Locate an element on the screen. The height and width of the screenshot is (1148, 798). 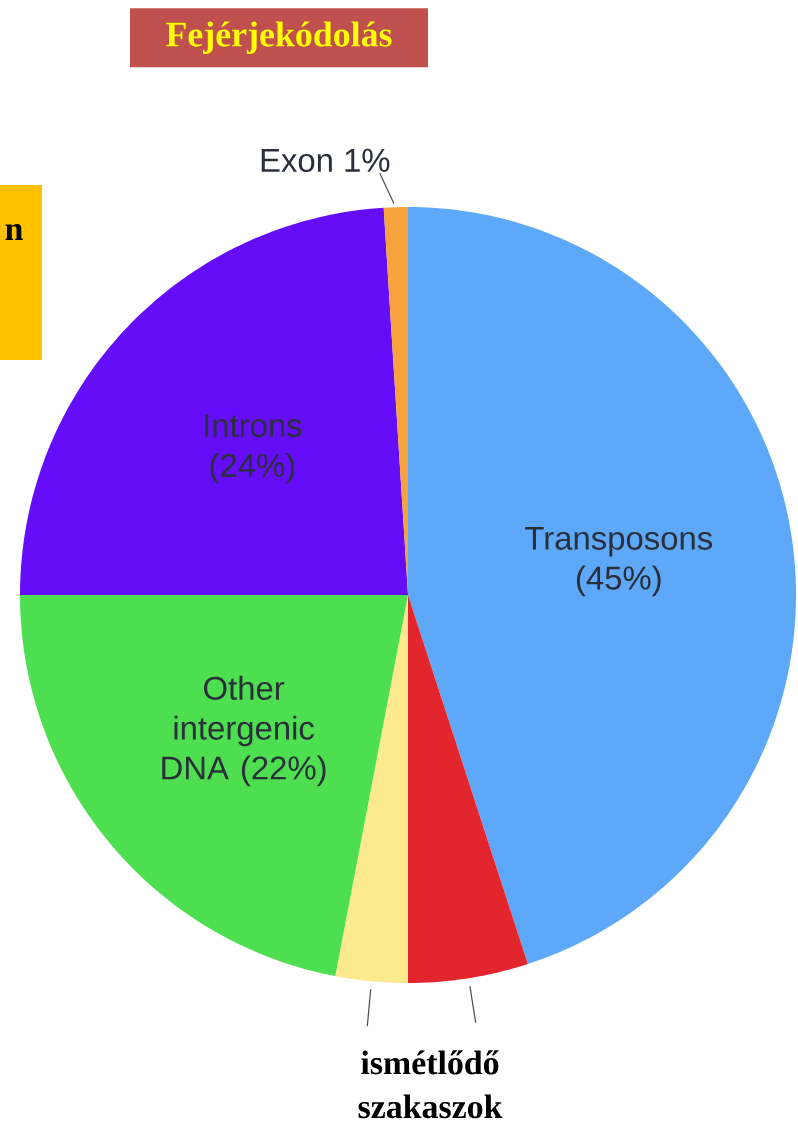
text: ismétlődő szakaszok is located at coordinates (430, 1084).